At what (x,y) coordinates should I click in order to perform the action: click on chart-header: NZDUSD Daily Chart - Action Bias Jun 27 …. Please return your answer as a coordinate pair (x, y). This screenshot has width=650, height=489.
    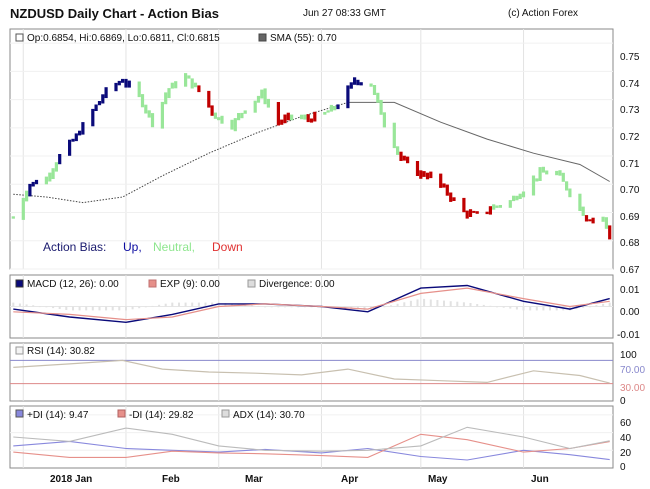
    Looking at the image, I should click on (325, 14).